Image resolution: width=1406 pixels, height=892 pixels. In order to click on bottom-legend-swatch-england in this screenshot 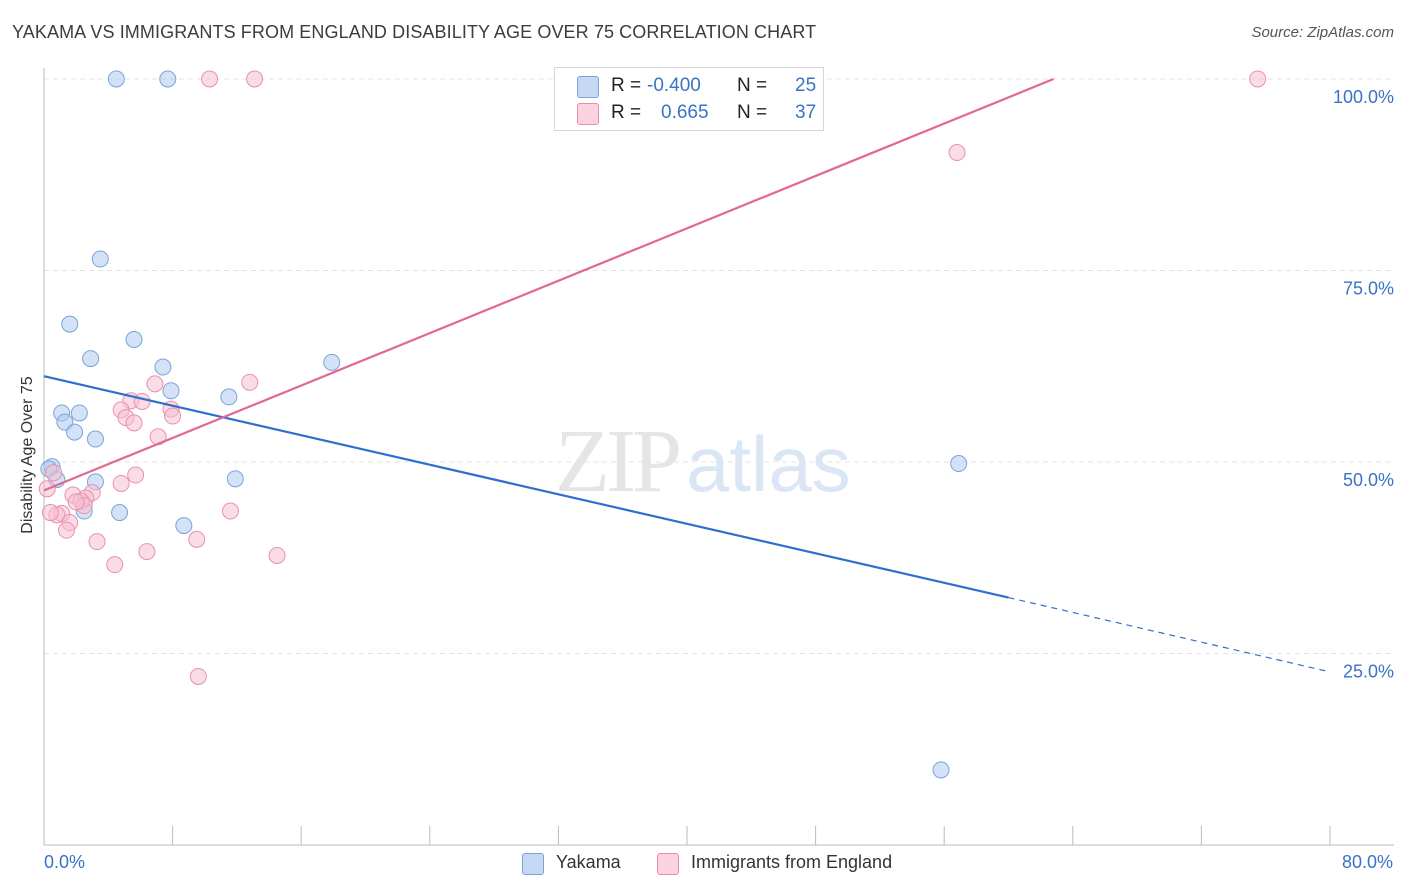, I will do `click(668, 864)`.